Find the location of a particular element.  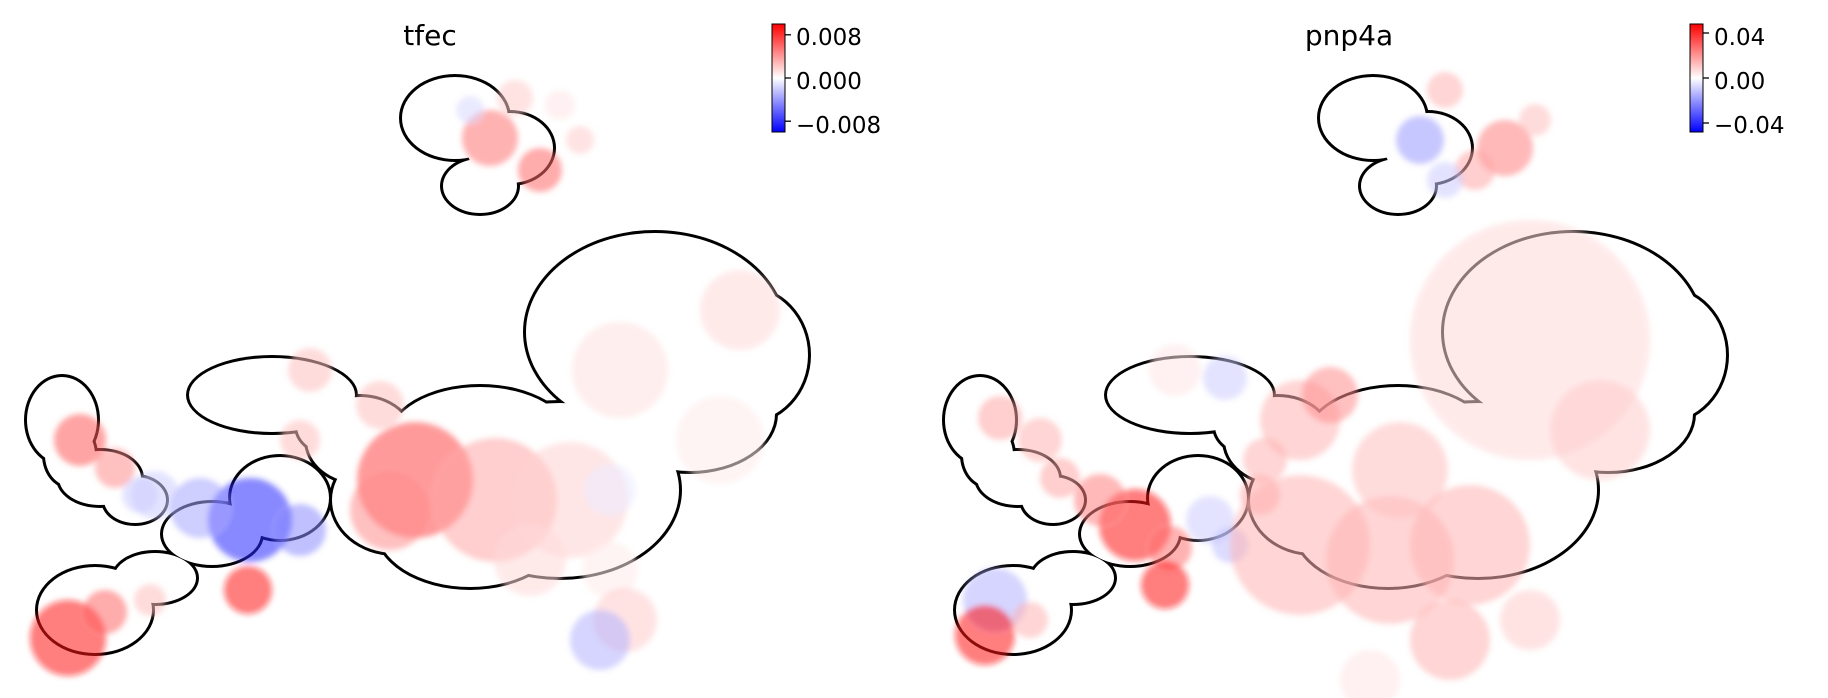

colorbar: 0.008 0.000 −0.008 is located at coordinates (826, 81).